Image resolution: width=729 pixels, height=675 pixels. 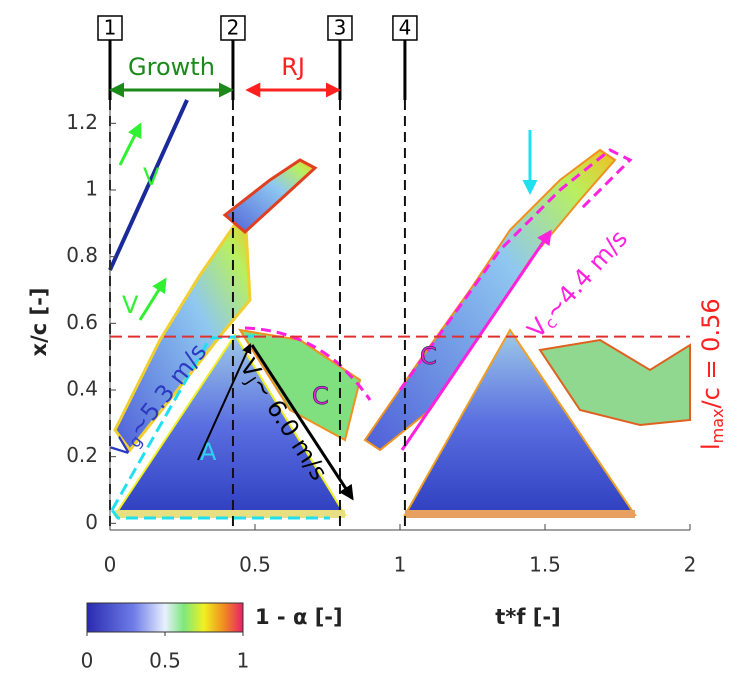 What do you see at coordinates (586, 275) in the screenshot?
I see `text: ~4.4 m/s` at bounding box center [586, 275].